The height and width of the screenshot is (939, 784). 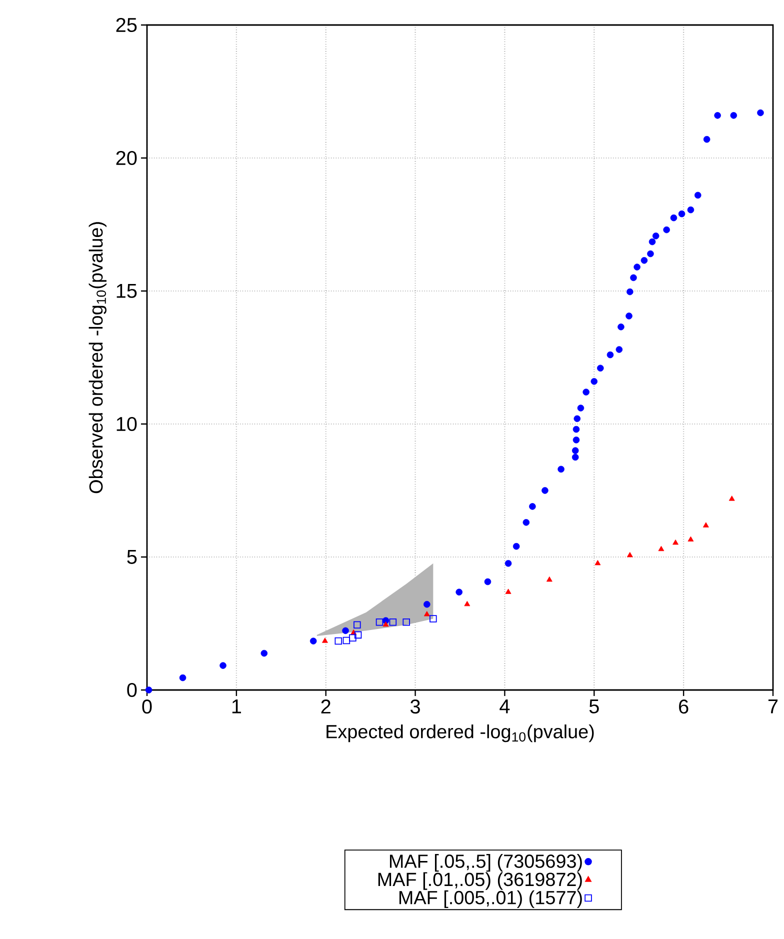 I want to click on x-axis-title: Expected ordered -log$_{10}$(pvalue), so click(x=460, y=733).